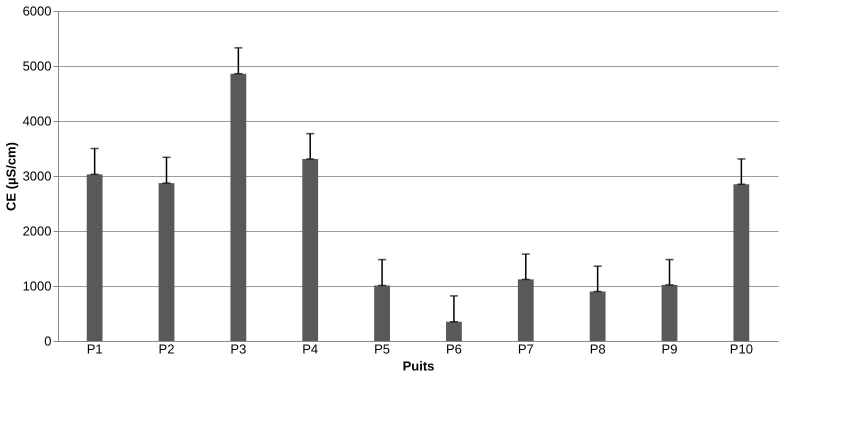 This screenshot has width=855, height=432. What do you see at coordinates (37, 66) in the screenshot?
I see `y-tick-label: 5000` at bounding box center [37, 66].